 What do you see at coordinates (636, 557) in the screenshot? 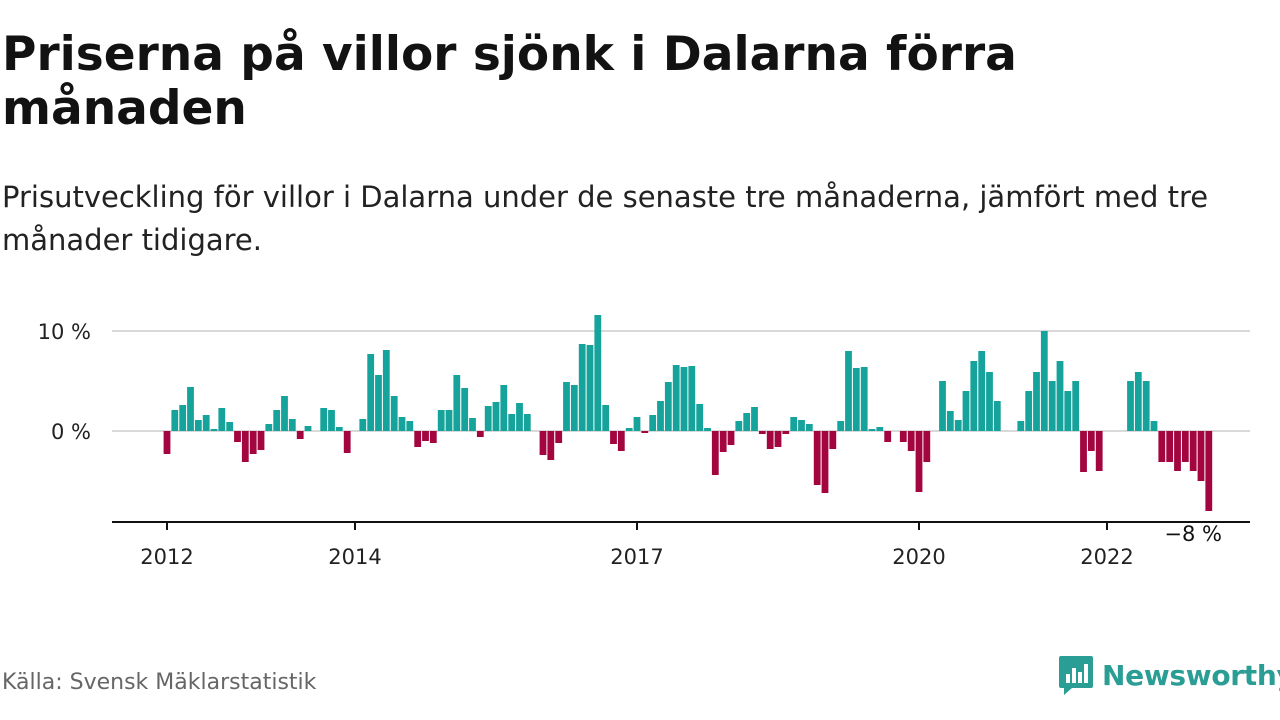
I see `x-tick-label: 2017` at bounding box center [636, 557].